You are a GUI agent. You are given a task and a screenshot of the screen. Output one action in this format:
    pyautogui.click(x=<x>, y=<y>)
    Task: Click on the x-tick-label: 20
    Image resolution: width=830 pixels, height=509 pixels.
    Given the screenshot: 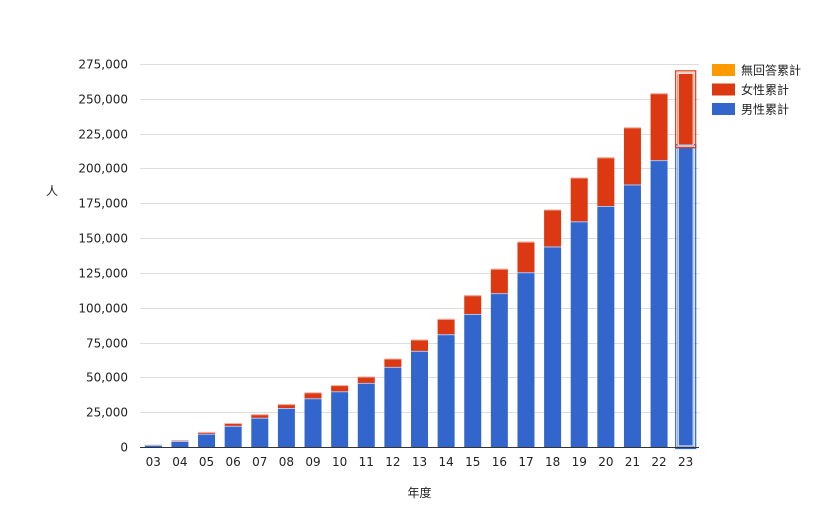 What is the action you would take?
    pyautogui.click(x=605, y=462)
    